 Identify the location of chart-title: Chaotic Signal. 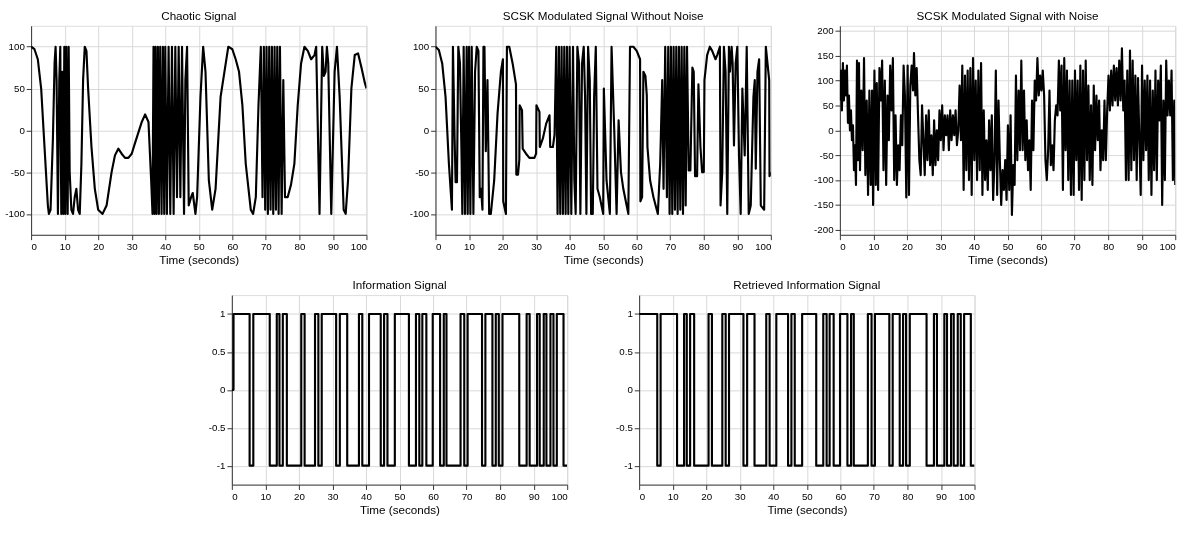
(199, 15).